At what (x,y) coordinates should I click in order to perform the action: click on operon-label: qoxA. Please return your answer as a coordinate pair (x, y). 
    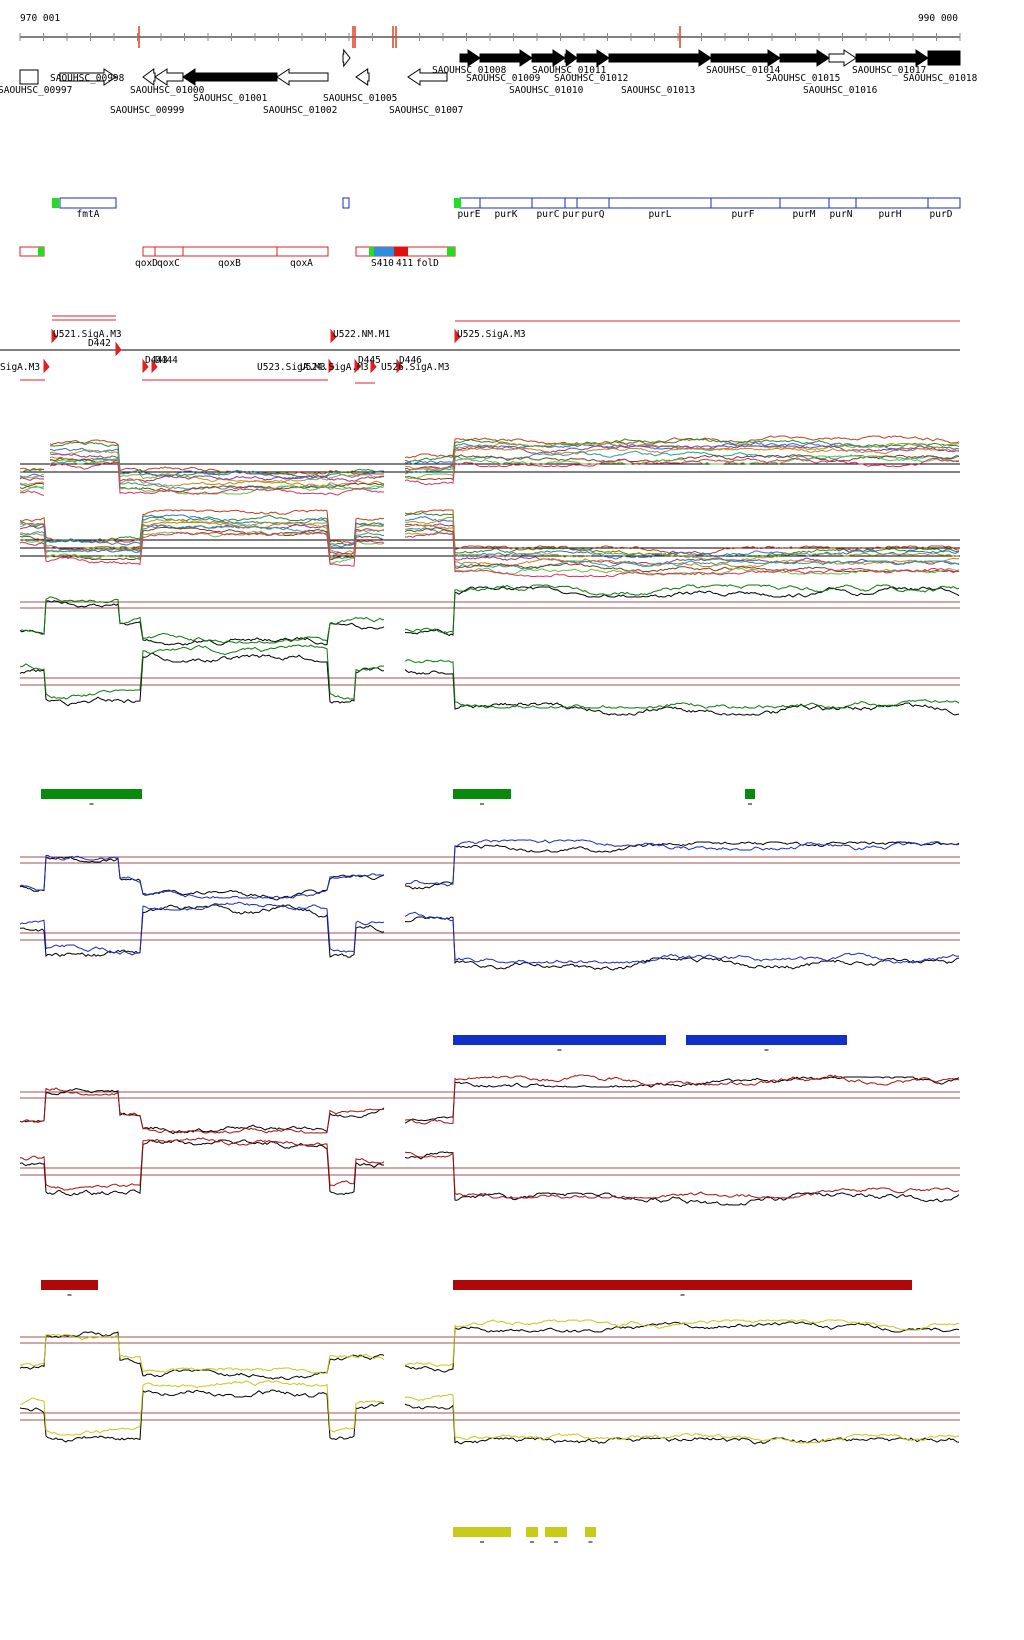
    Looking at the image, I should click on (301, 263).